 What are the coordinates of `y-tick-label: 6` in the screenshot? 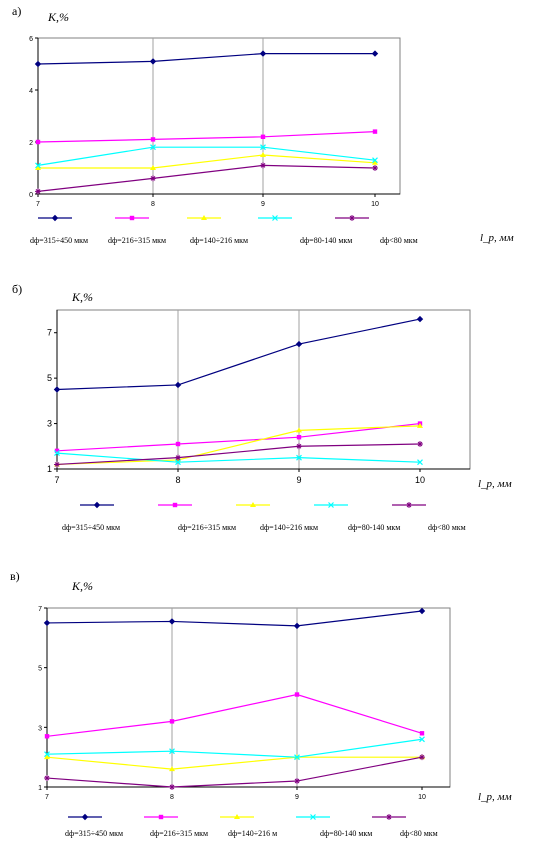 It's located at (31, 39).